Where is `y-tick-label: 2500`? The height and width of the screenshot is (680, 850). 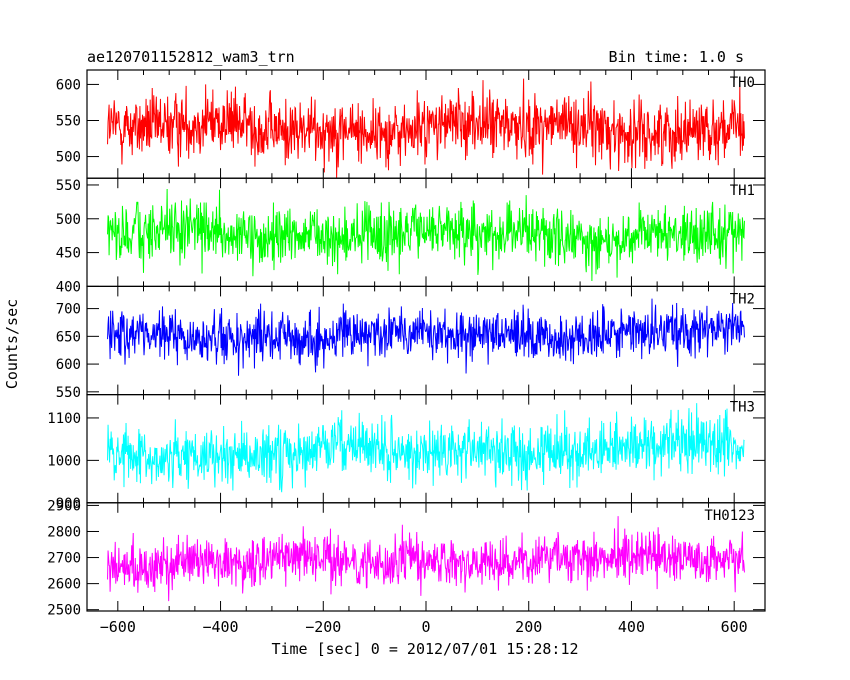 y-tick-label: 2500 is located at coordinates (64, 611).